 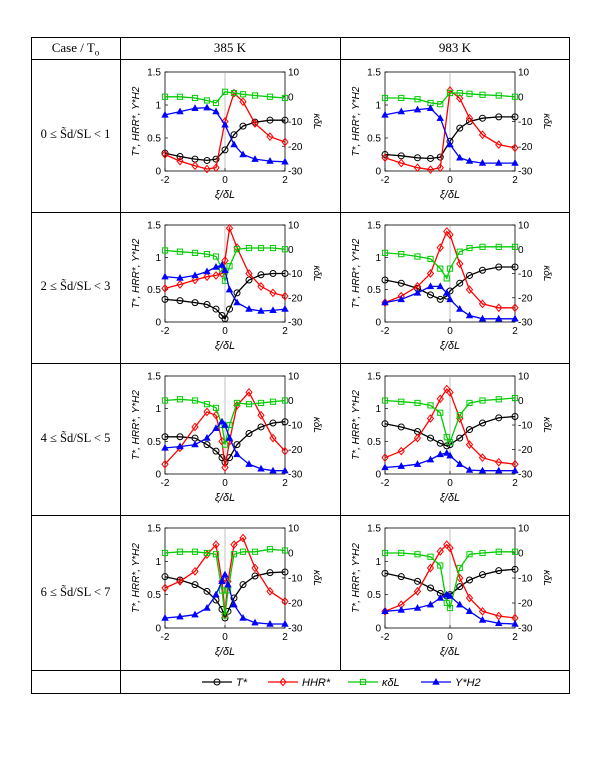 I want to click on y2-axis-label: κδL, so click(x=546, y=122).